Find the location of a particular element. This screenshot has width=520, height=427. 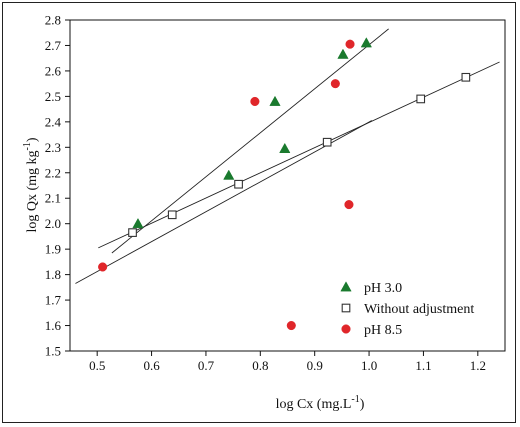

y-tick-label: 1.8 is located at coordinates (53, 274).